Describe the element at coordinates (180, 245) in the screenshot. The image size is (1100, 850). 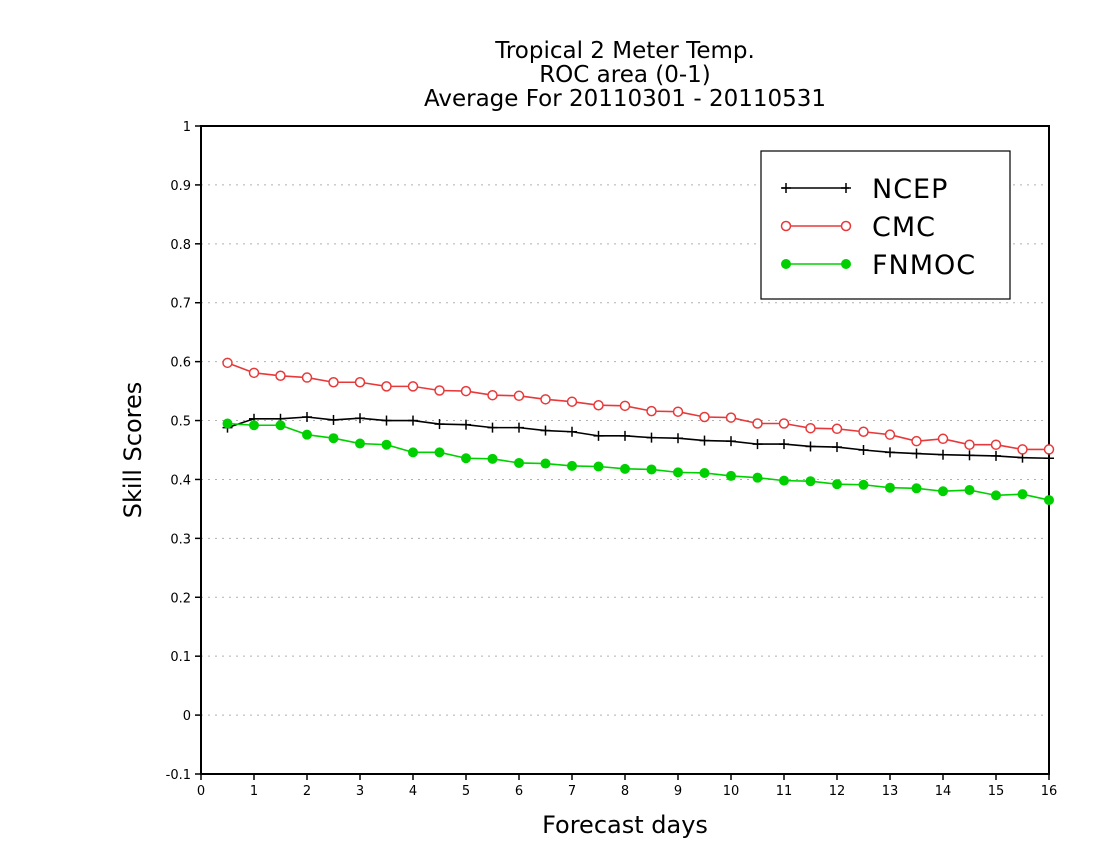
I see `y-tick-label: 0.8` at that location.